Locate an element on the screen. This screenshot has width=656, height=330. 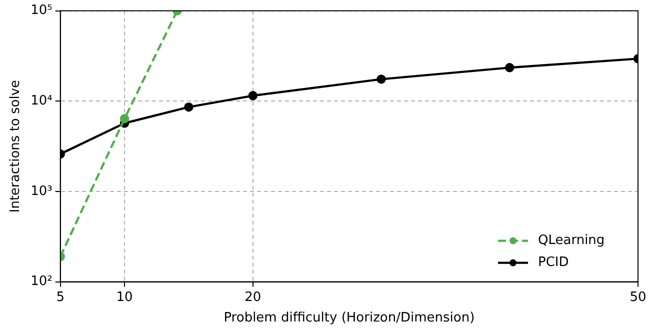
legend-label: QLearning is located at coordinates (571, 240).